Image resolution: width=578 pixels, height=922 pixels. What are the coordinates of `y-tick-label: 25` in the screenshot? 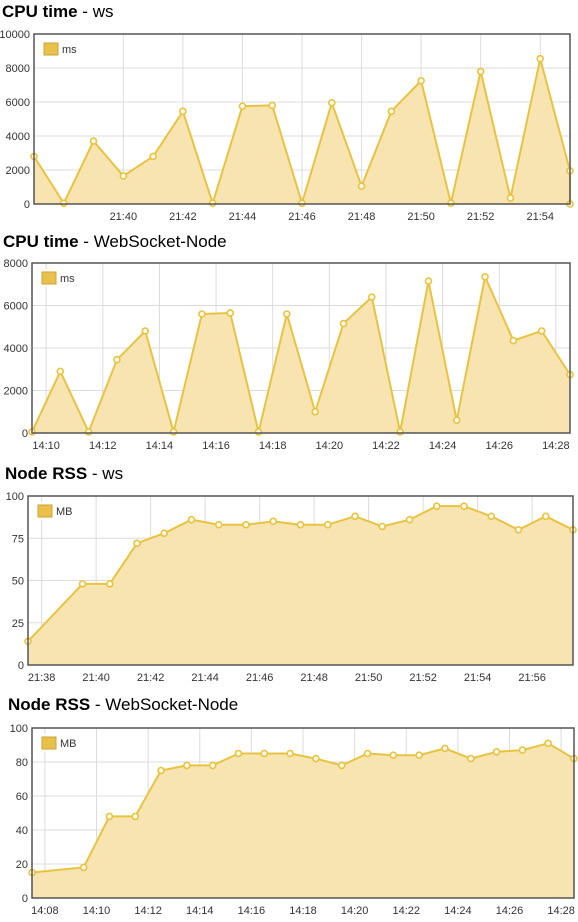 It's located at (18, 624).